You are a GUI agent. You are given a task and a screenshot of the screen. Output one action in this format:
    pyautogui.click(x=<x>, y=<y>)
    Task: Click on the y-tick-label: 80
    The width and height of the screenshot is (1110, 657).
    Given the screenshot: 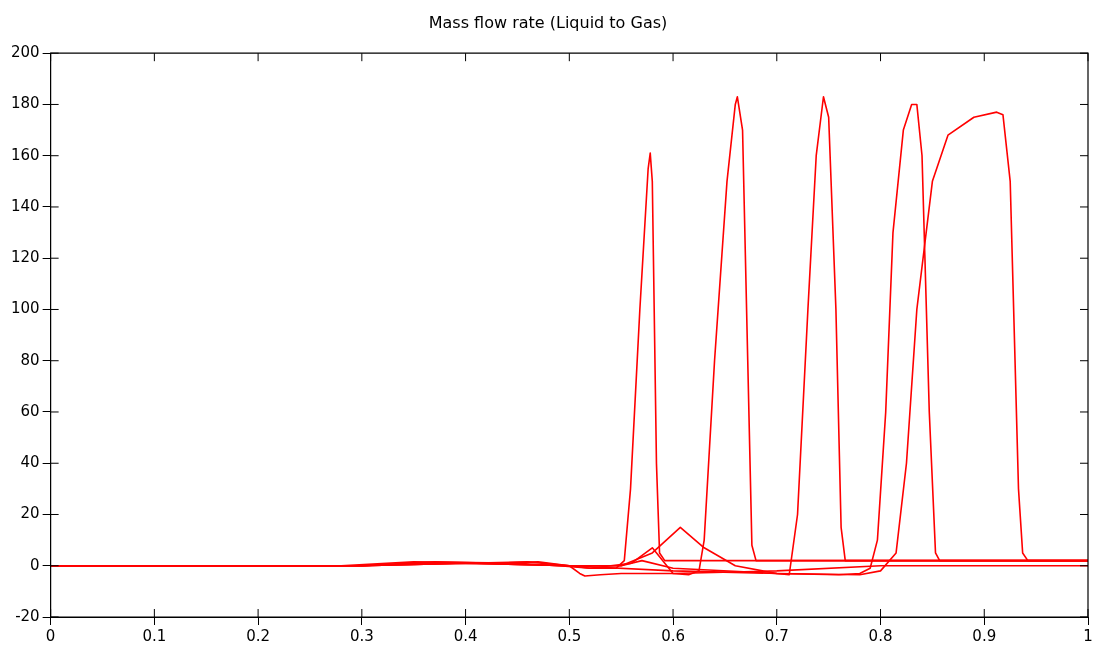 What is the action you would take?
    pyautogui.click(x=30, y=359)
    